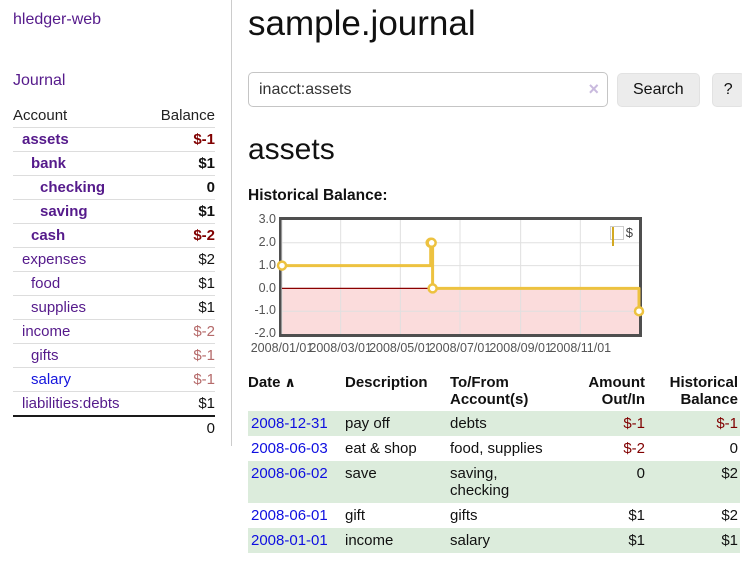 This screenshot has width=742, height=582. What do you see at coordinates (629, 233) in the screenshot?
I see `legend-label: $` at bounding box center [629, 233].